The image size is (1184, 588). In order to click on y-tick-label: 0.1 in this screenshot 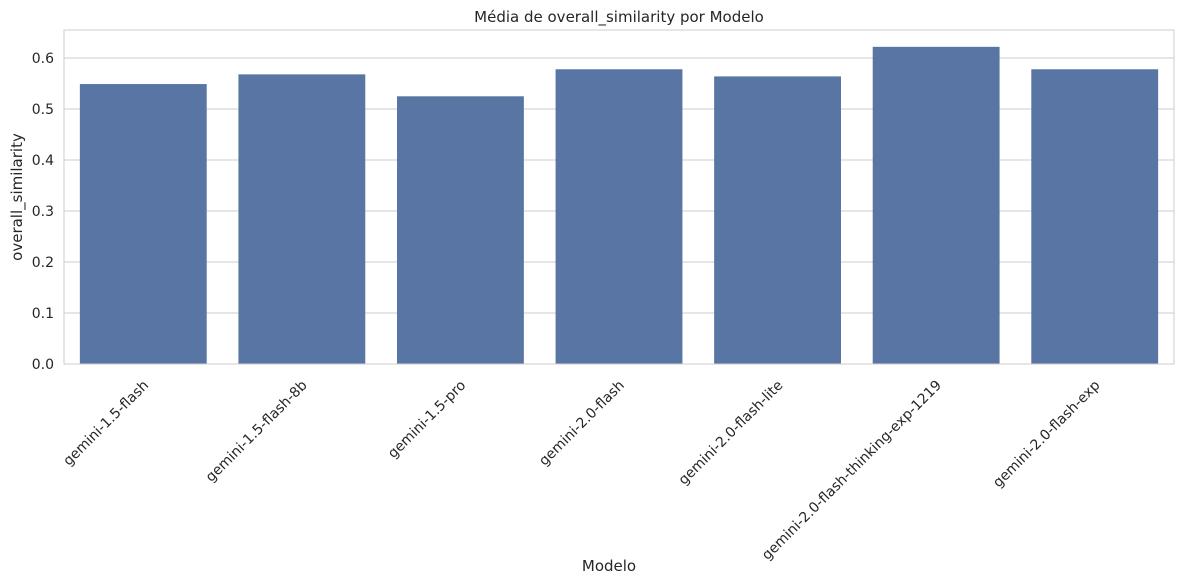, I will do `click(43, 314)`.